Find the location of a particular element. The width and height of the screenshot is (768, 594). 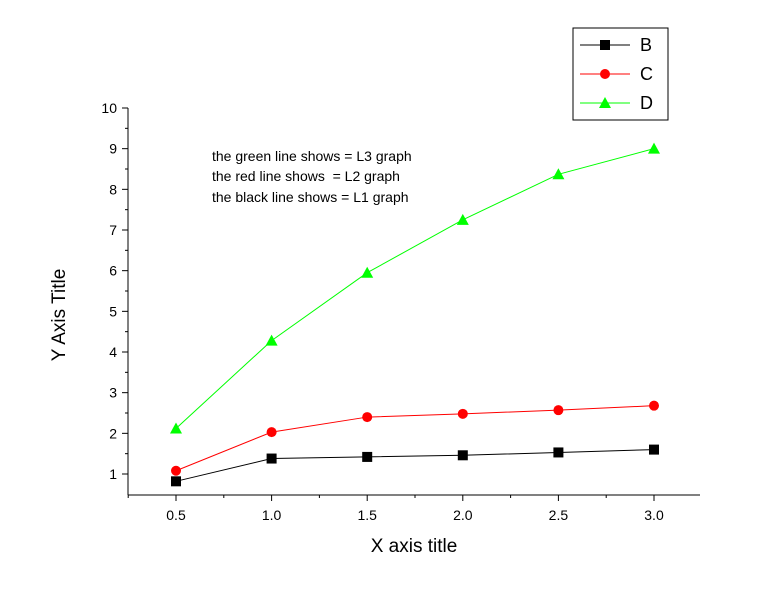

annotation-line-2: the red line shows = L2 graph is located at coordinates (306, 176).